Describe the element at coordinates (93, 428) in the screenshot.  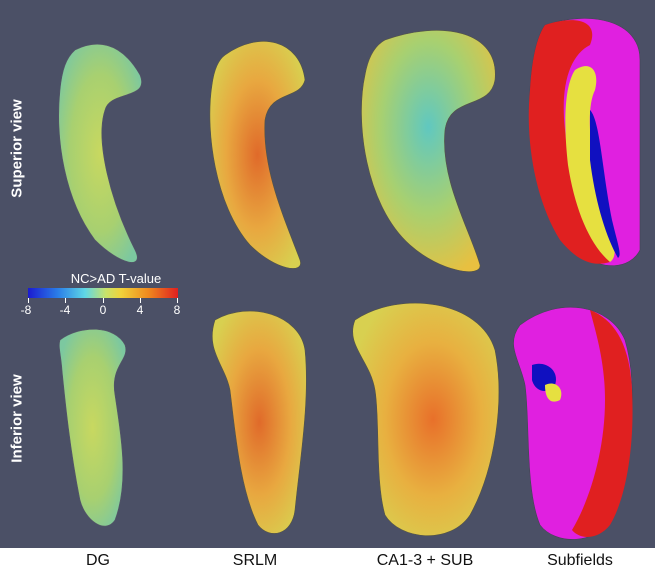
I see `dg-inferior-shape` at that location.